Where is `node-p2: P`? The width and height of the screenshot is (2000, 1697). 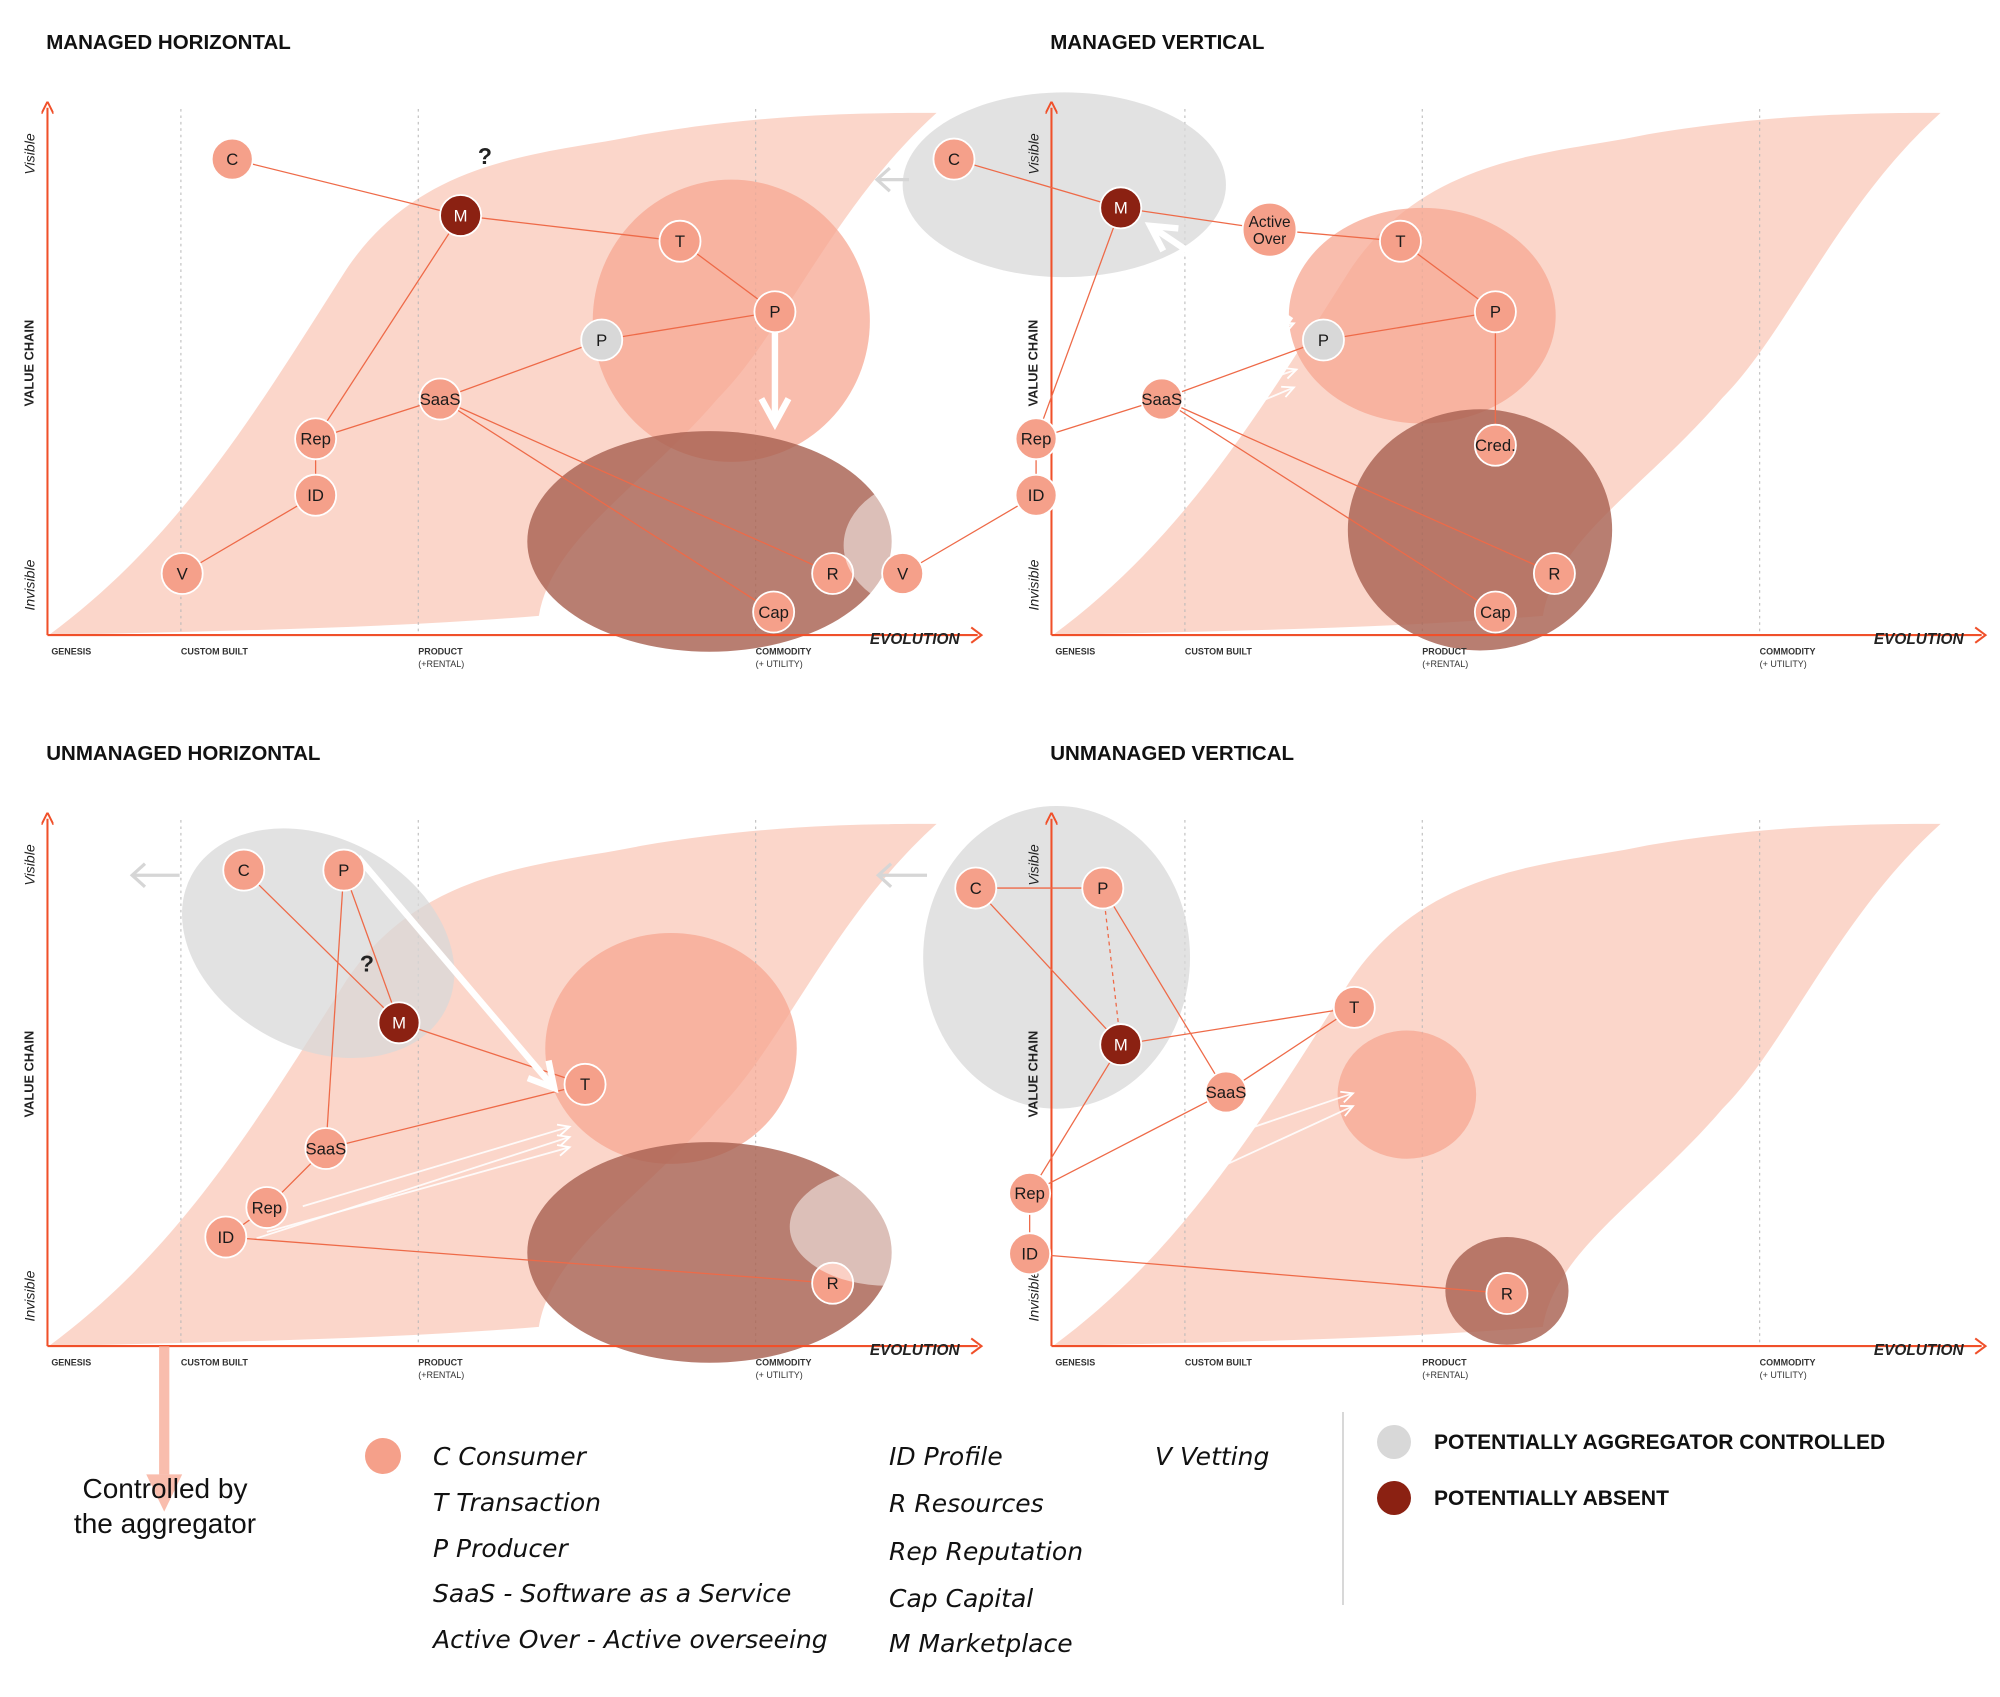 node-p2: P is located at coordinates (602, 340).